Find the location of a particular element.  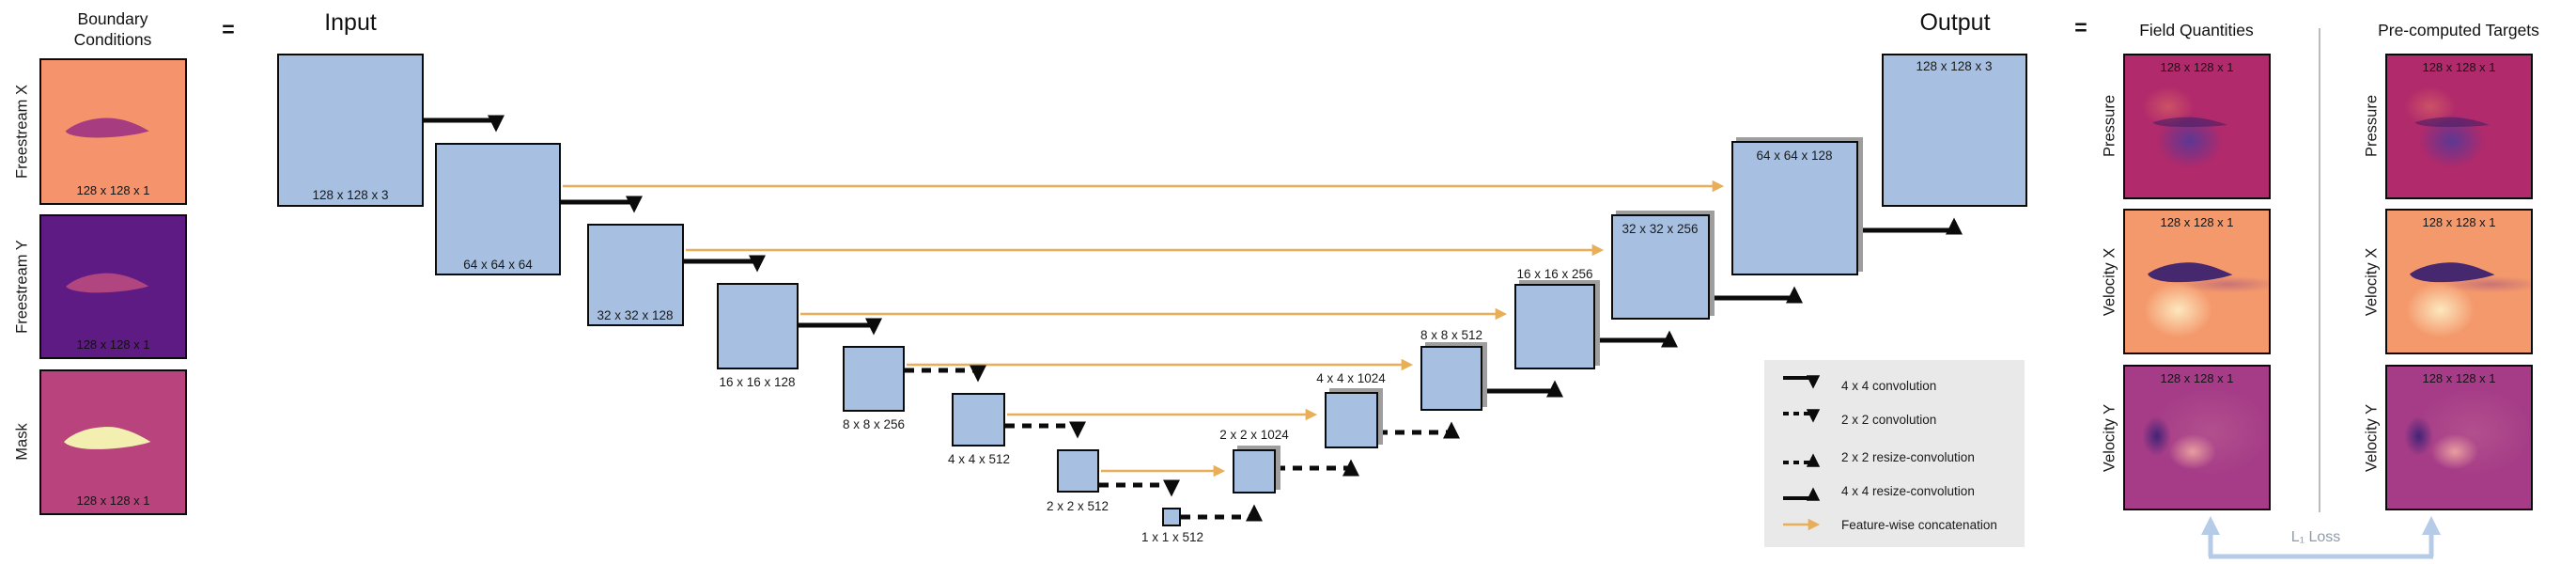

velocity-y-label-field: Velocity Y is located at coordinates (2110, 438).